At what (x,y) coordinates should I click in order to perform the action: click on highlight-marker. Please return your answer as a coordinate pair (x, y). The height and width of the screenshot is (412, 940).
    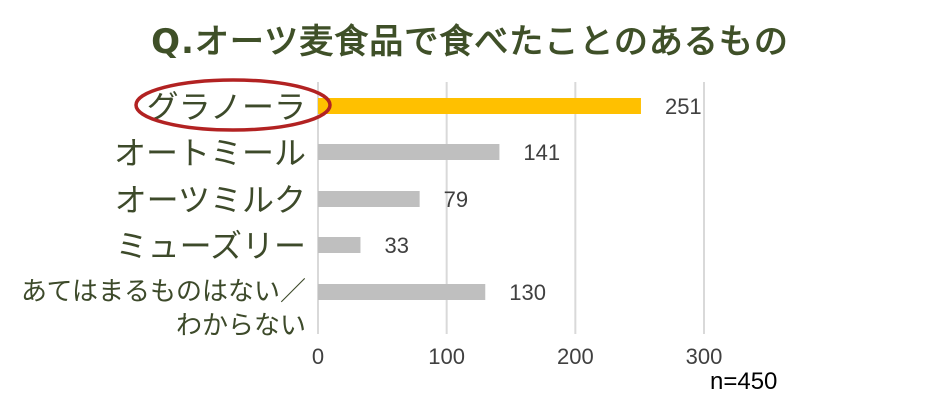
    Looking at the image, I should click on (233, 105).